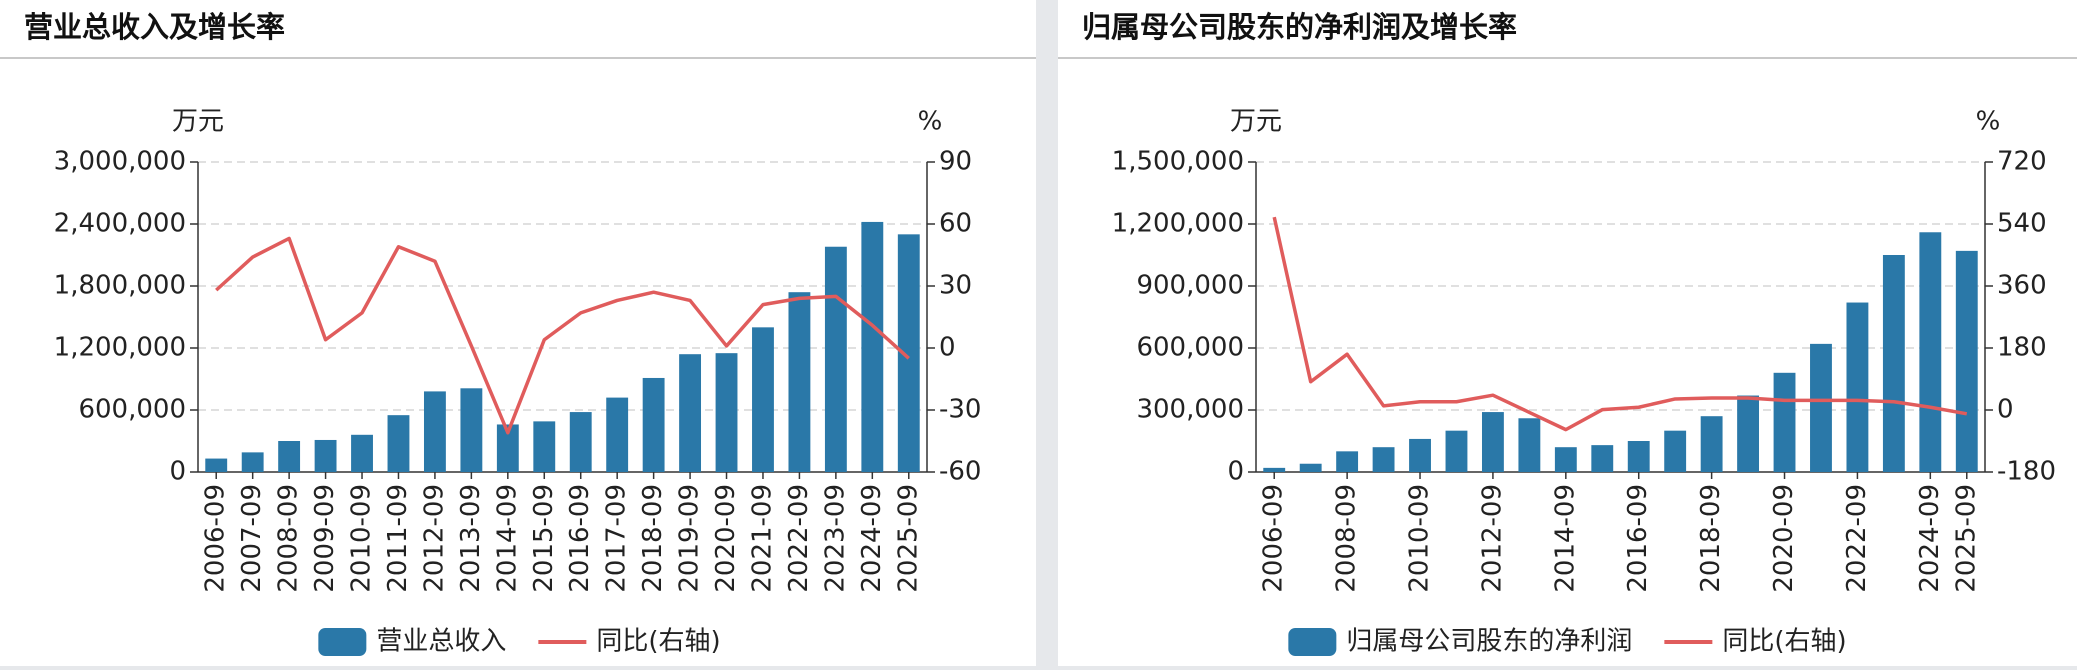 This screenshot has height=670, width=2077. I want to click on y2-tick-label: 60, so click(955, 224).